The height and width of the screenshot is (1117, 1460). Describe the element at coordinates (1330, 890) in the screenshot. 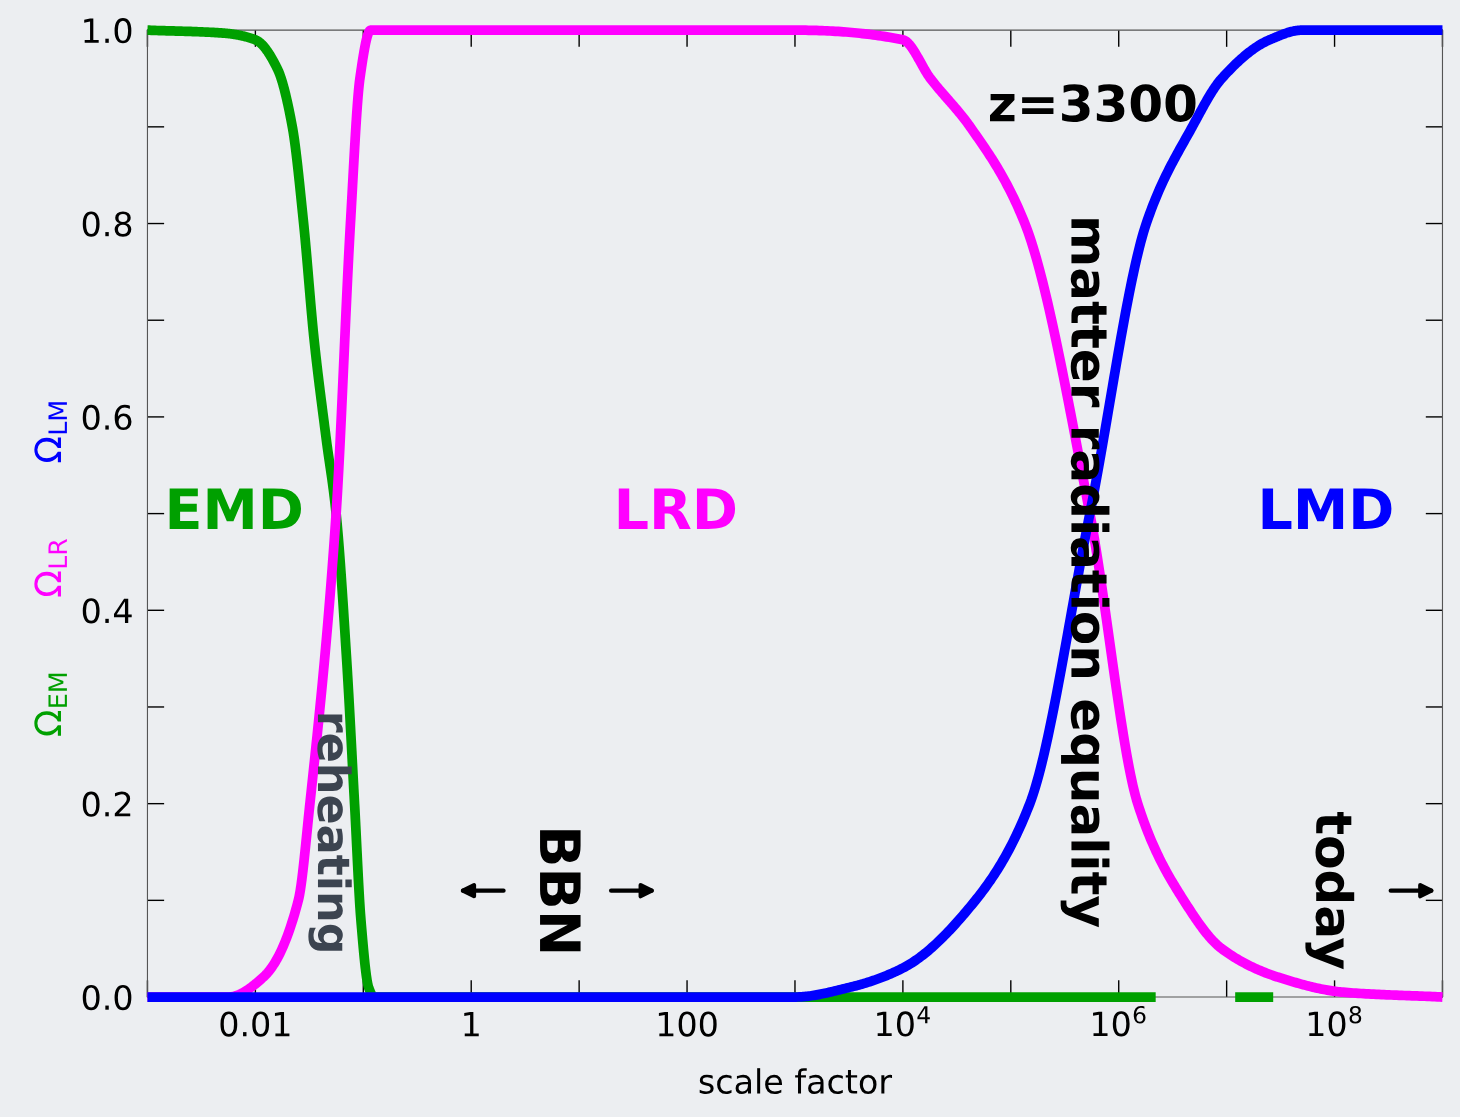

I see `annotation: today` at that location.